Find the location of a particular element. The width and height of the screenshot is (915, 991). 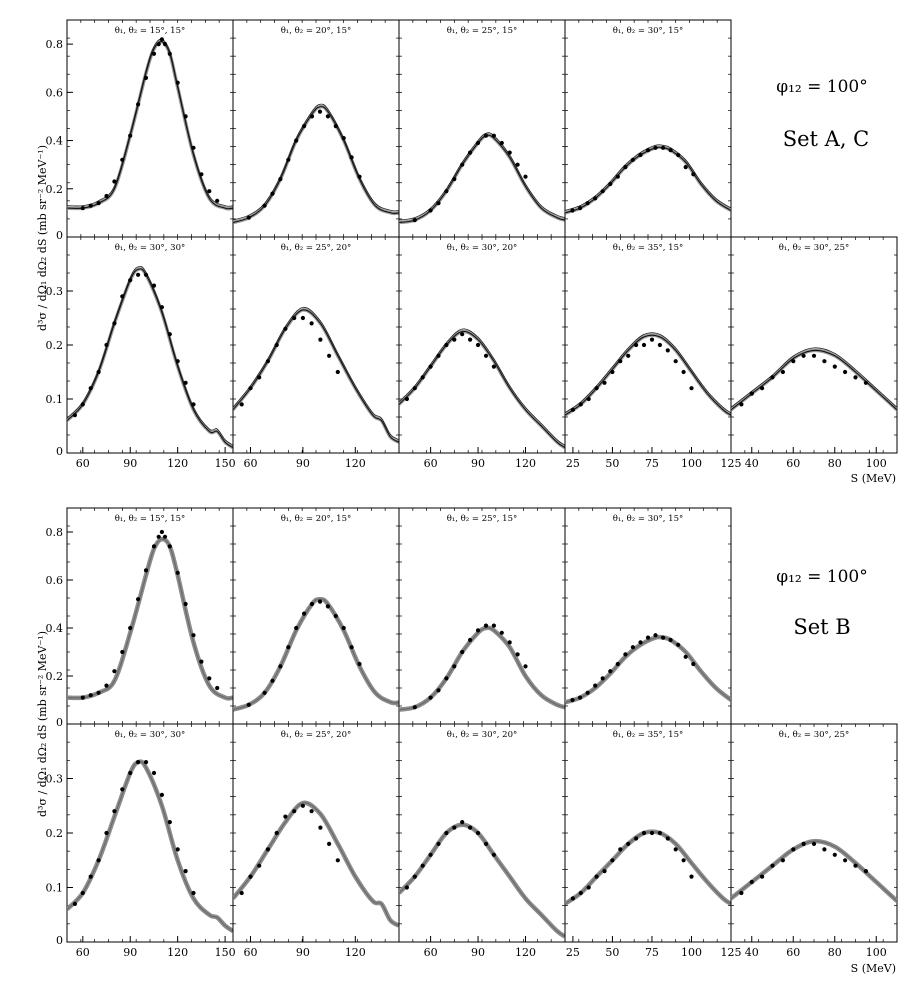

panel-a-r2-c2: 60 90 120 θ₁, θ₂ = 25°, 20° is located at coordinates (316, 353).